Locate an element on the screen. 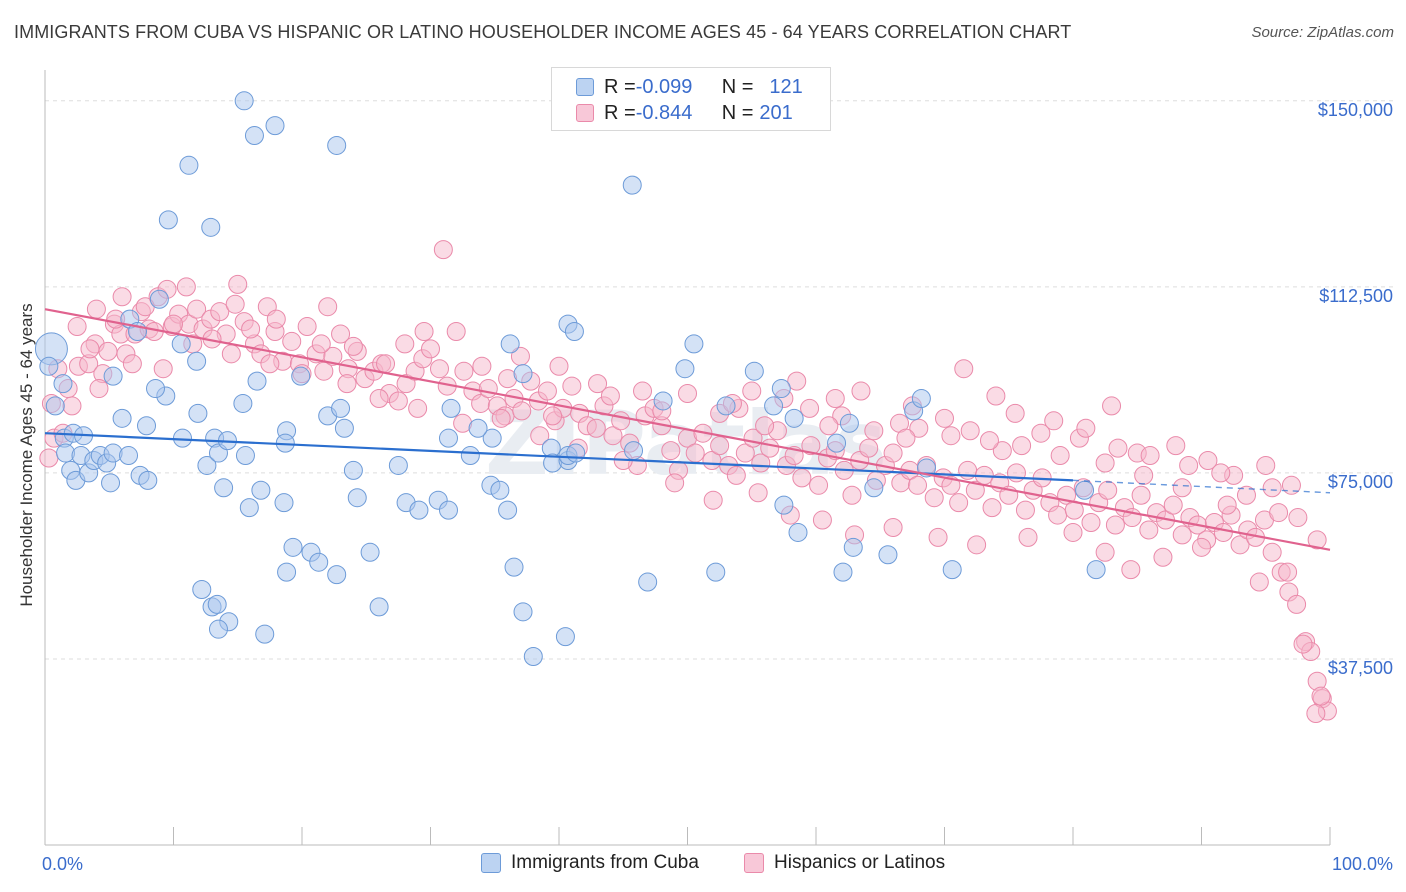 The height and width of the screenshot is (892, 1406). legend-item-cuba: Immigrants from Cuba is located at coordinates (590, 863).